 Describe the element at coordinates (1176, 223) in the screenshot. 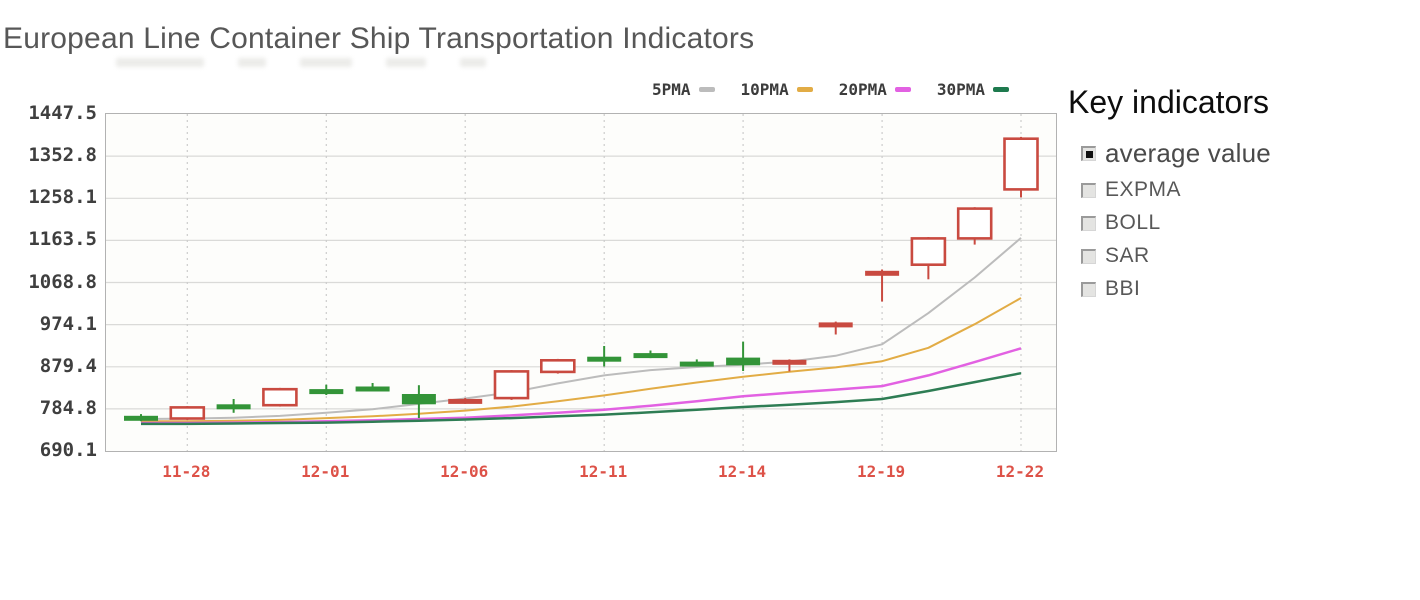

I see `indicator-option-boll: BOLL` at that location.